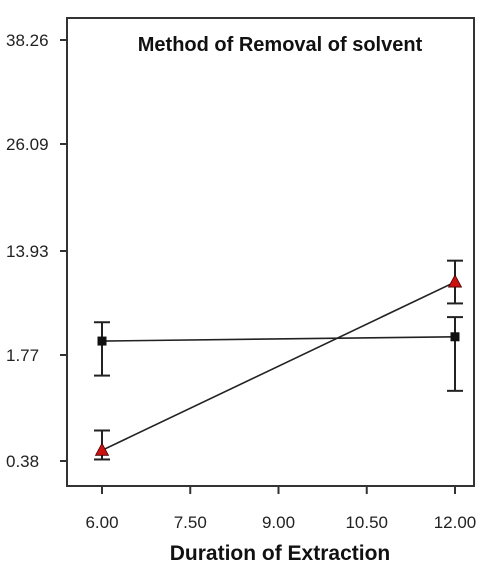 The image size is (480, 566). What do you see at coordinates (455, 522) in the screenshot?
I see `x-tick-label: 12.00` at bounding box center [455, 522].